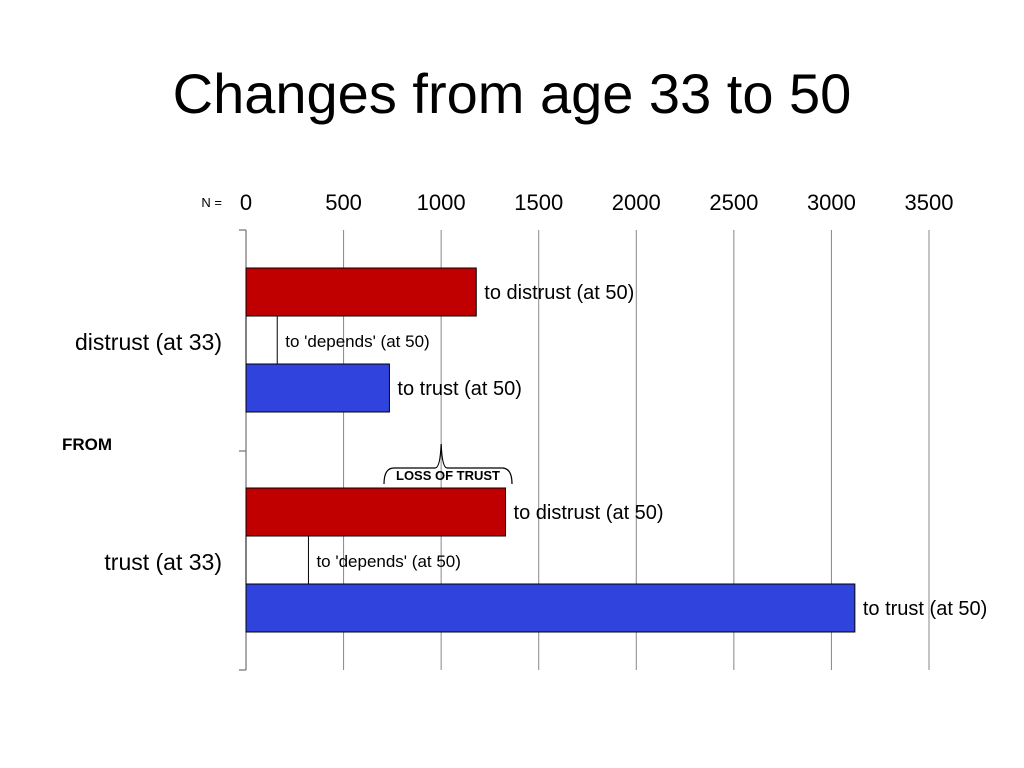 The height and width of the screenshot is (768, 1024). Describe the element at coordinates (441, 202) in the screenshot. I see `x-tick-label-1000: 1000` at that location.